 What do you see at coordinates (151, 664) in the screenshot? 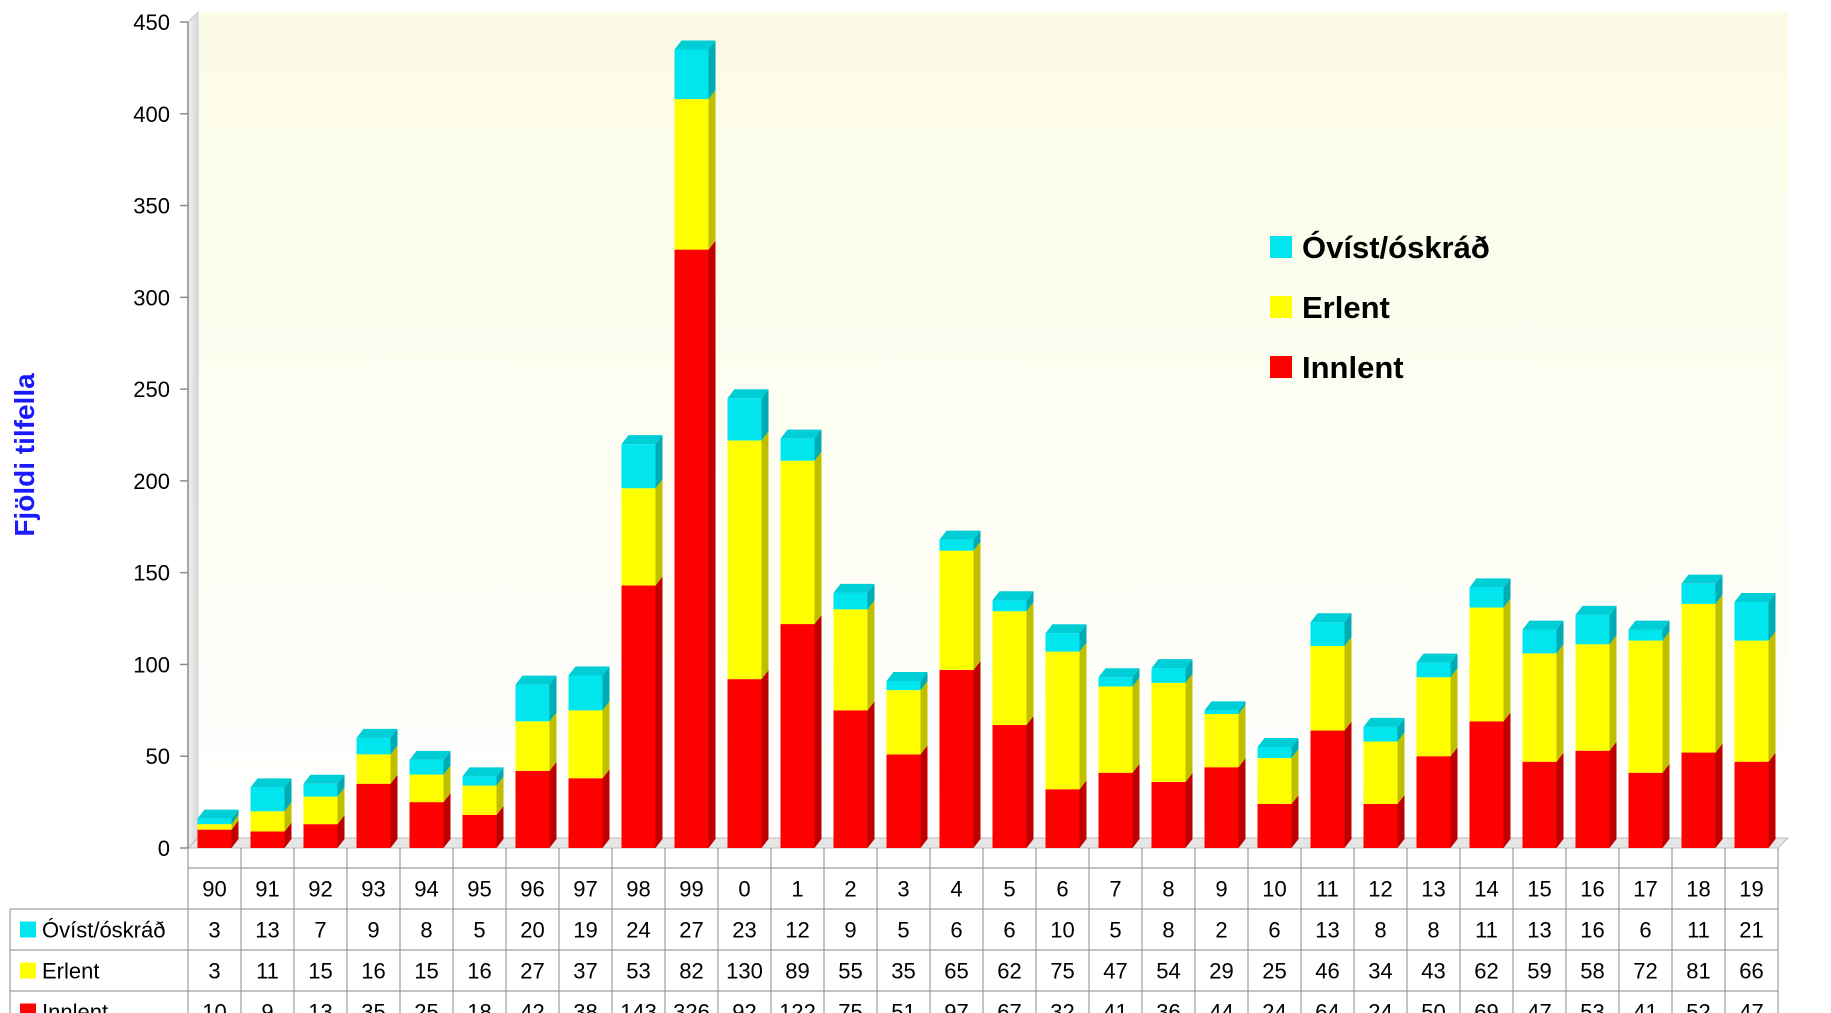
I see `y-tick-label: 100` at bounding box center [151, 664].